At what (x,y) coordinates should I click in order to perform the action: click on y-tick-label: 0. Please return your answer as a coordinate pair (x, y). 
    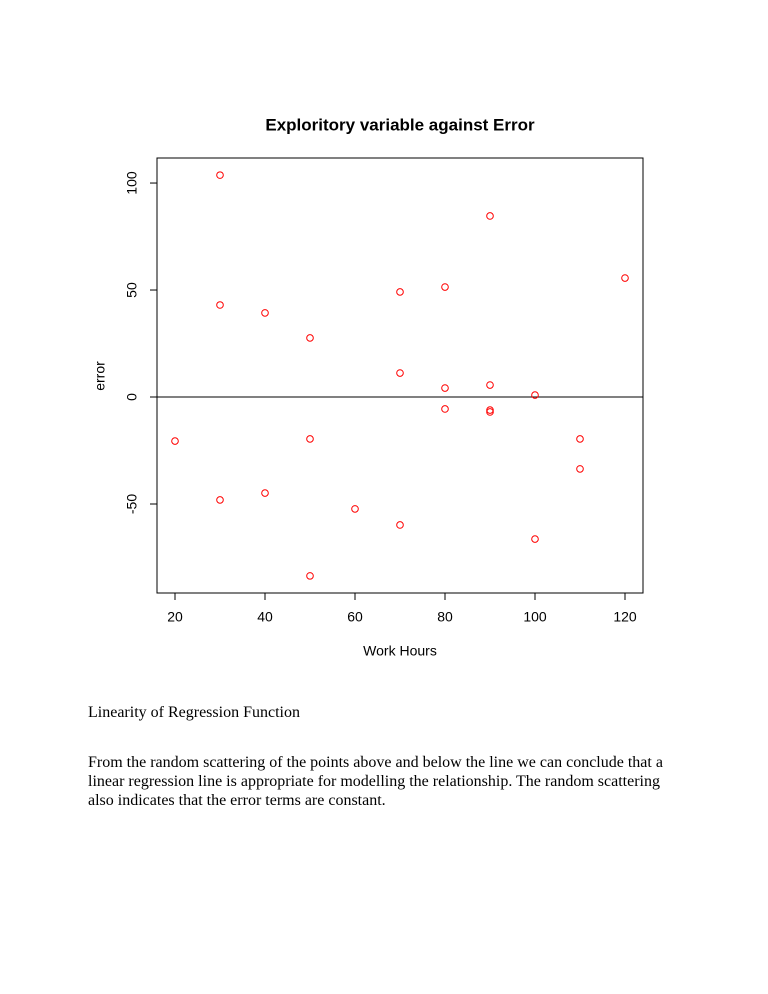
    Looking at the image, I should click on (132, 397).